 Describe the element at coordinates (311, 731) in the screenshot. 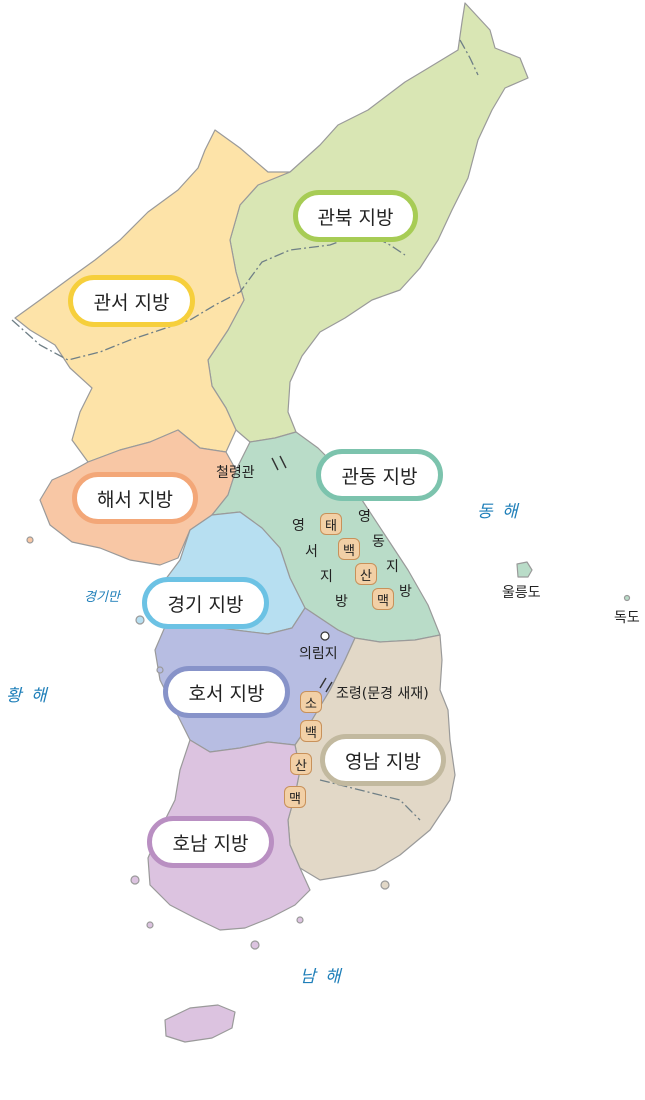

I see `sobaek-mountain-badge: 백` at that location.